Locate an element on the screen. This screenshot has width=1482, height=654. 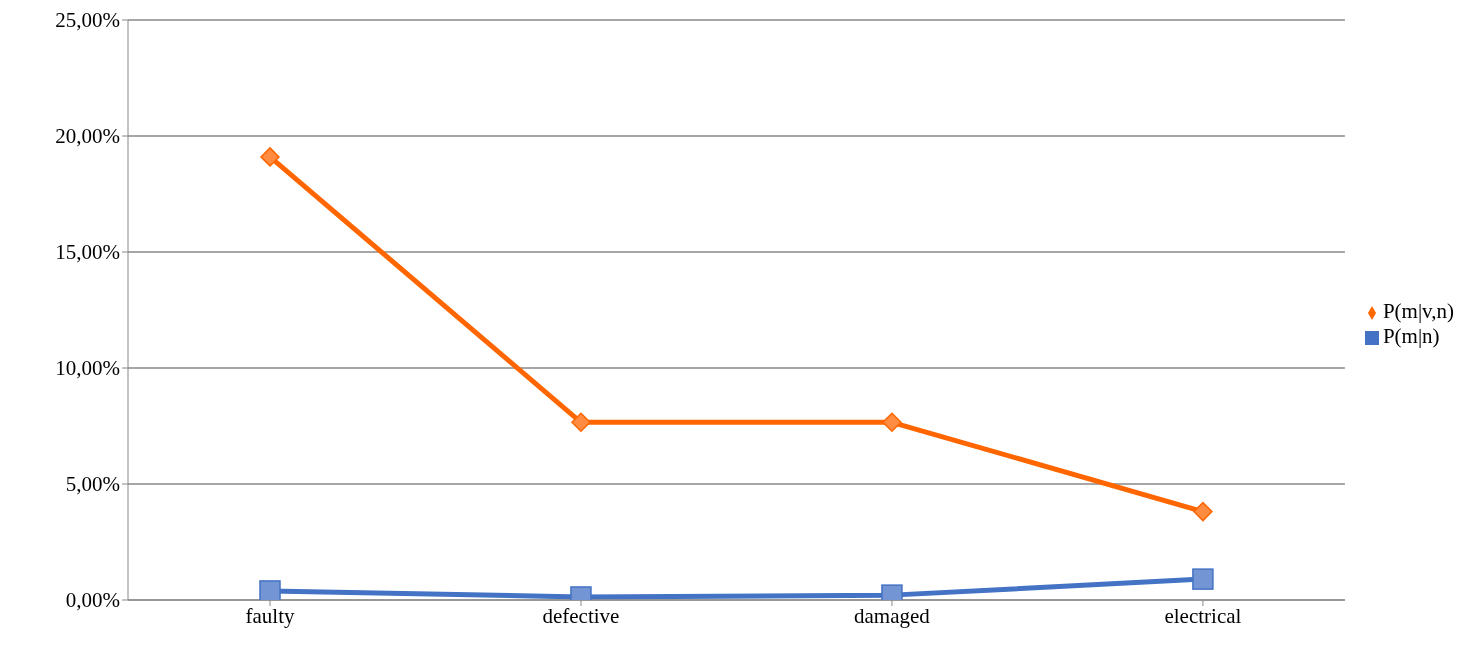
x-tick-label: defective is located at coordinates (581, 615).